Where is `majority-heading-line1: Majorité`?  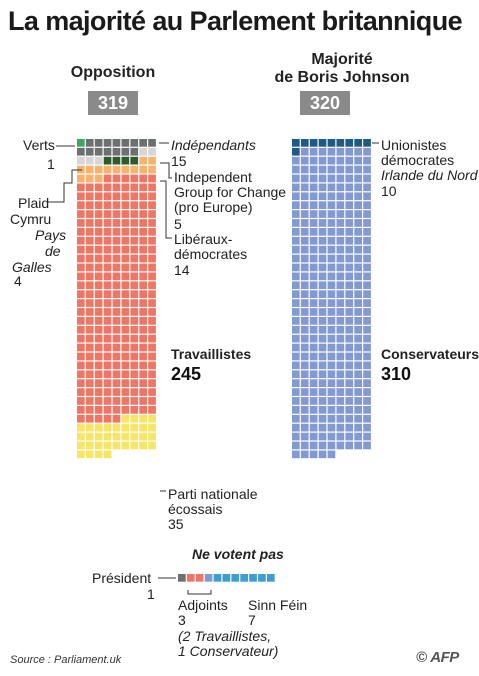 majority-heading-line1: Majorité is located at coordinates (342, 59).